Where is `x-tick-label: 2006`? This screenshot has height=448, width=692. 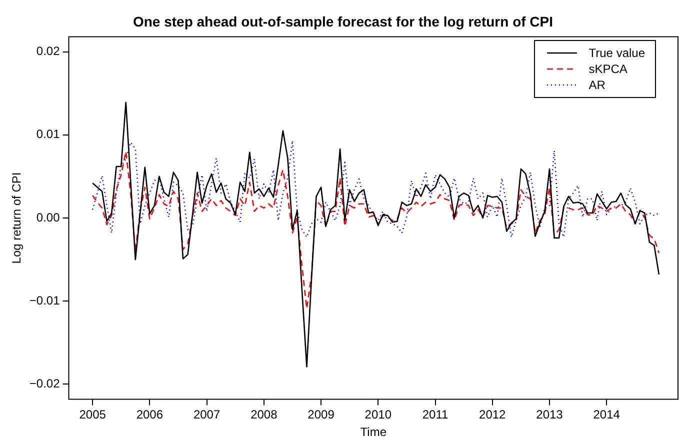 x-tick-label: 2006 is located at coordinates (150, 415).